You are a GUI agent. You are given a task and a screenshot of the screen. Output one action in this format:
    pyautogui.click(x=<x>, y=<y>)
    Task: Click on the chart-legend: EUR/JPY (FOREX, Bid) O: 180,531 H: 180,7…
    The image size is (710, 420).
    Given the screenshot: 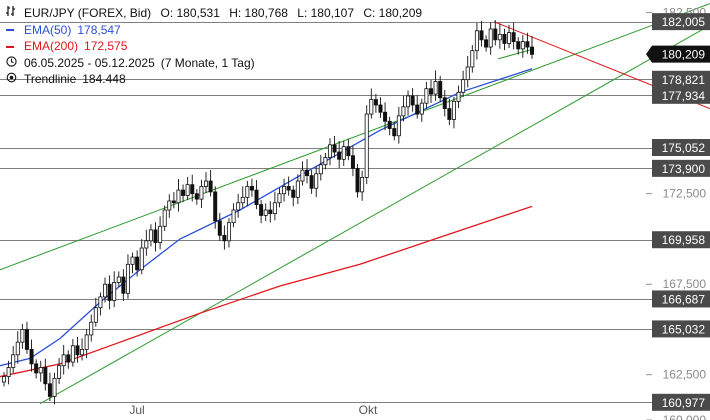 What is the action you would take?
    pyautogui.click(x=217, y=46)
    